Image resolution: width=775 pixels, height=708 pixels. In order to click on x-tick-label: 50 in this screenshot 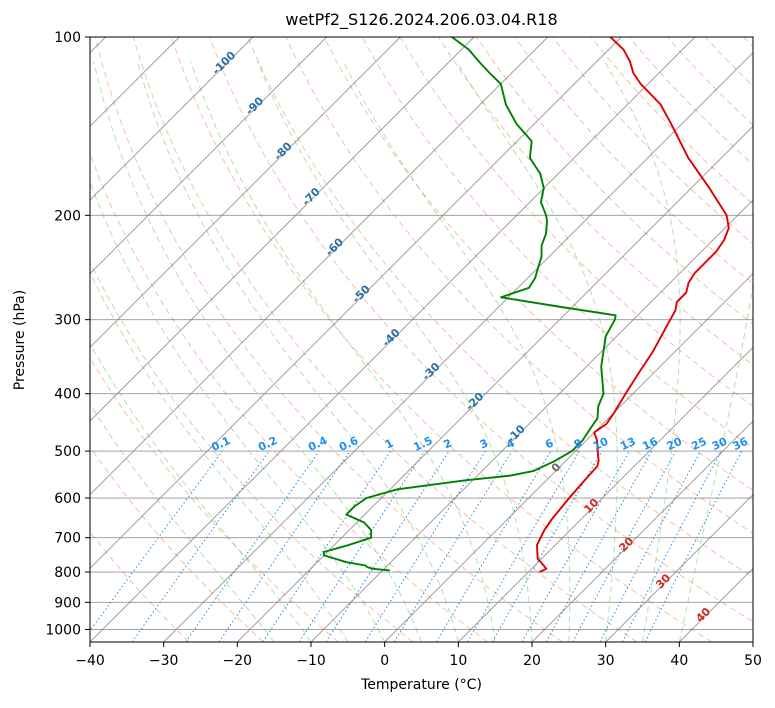, I will do `click(753, 661)`.